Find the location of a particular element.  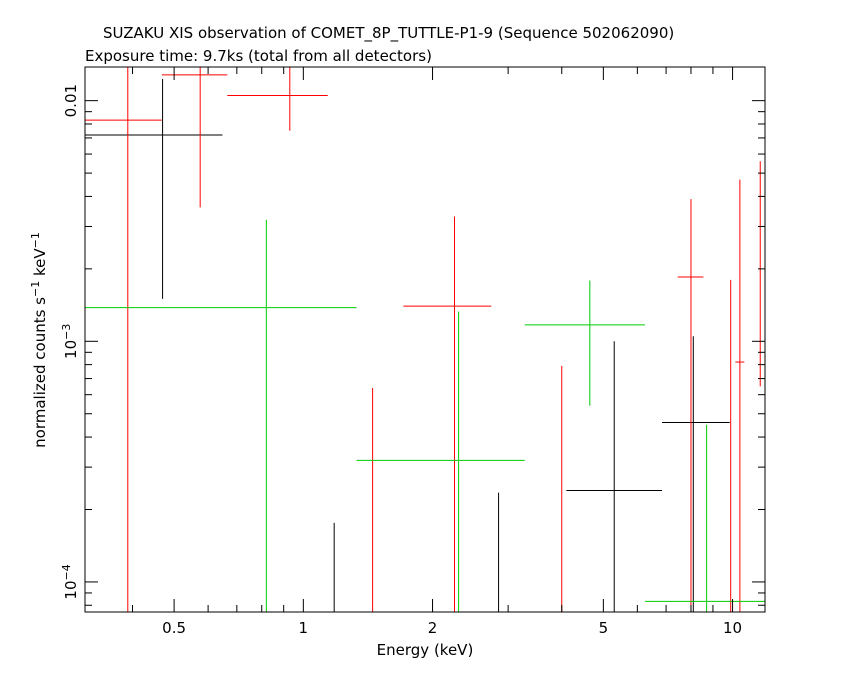

y-tick-label: 0.01 is located at coordinates (71, 100).